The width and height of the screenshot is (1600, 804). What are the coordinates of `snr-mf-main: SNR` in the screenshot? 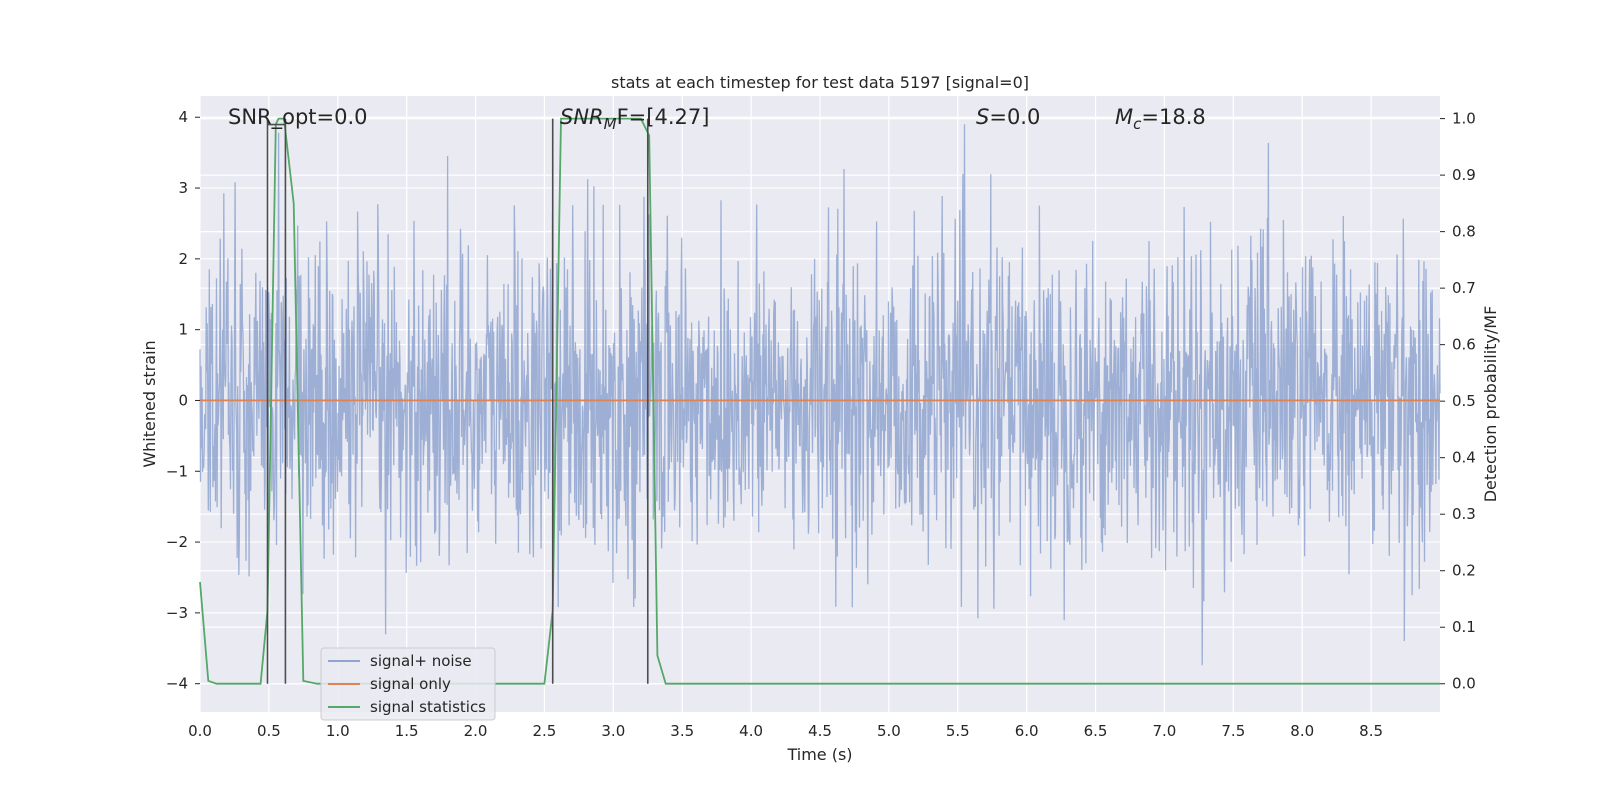 It's located at (582, 117).